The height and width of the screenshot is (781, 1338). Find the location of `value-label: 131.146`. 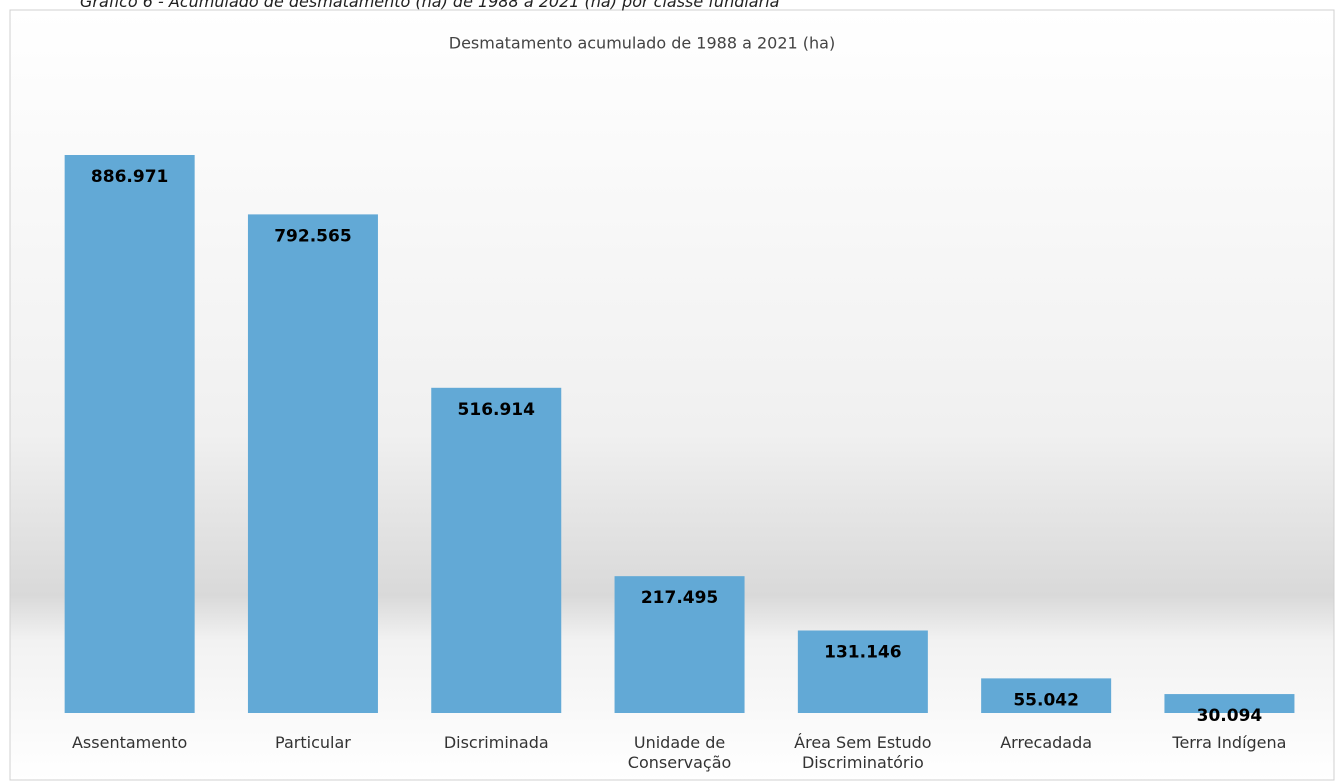

value-label: 131.146 is located at coordinates (862, 652).